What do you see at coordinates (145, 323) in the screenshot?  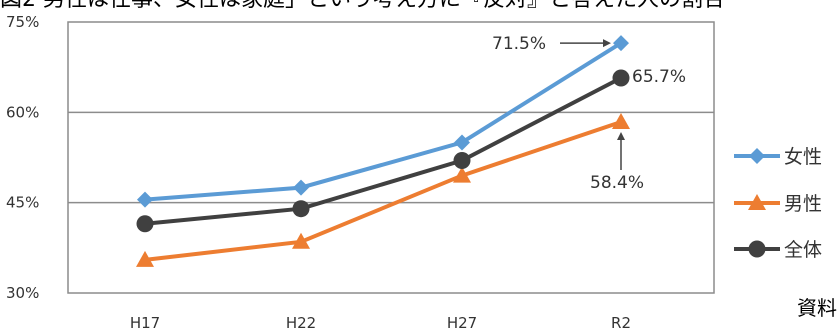 I see `x-tick-label: H17` at bounding box center [145, 323].